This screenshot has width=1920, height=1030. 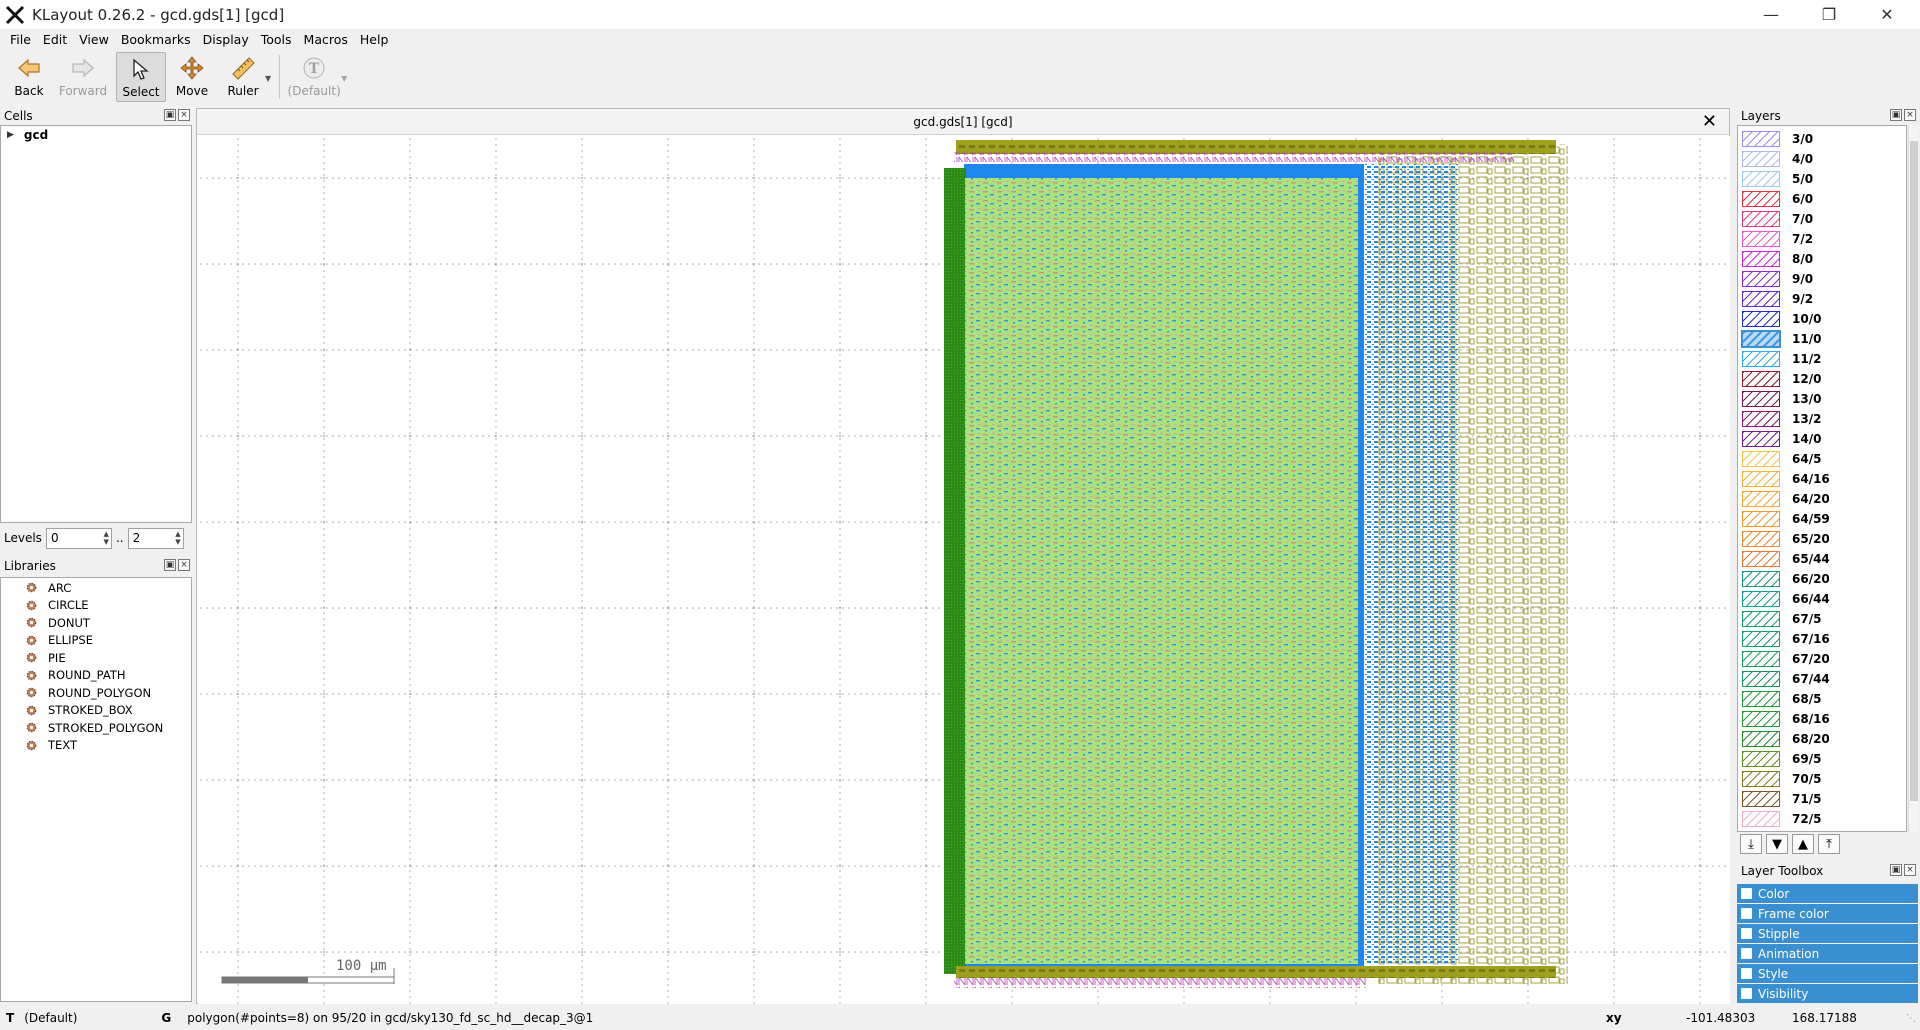 I want to click on library-item: ARC, so click(x=96, y=588).